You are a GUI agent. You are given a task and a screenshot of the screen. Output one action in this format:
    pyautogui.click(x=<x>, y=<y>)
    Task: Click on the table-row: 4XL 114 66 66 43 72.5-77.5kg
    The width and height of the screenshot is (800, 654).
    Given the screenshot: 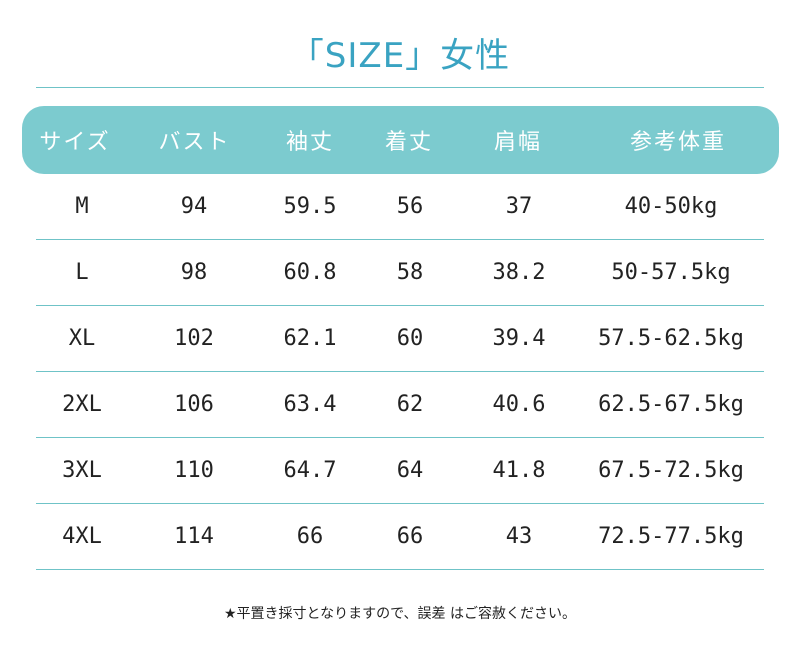 What is the action you would take?
    pyautogui.click(x=400, y=537)
    